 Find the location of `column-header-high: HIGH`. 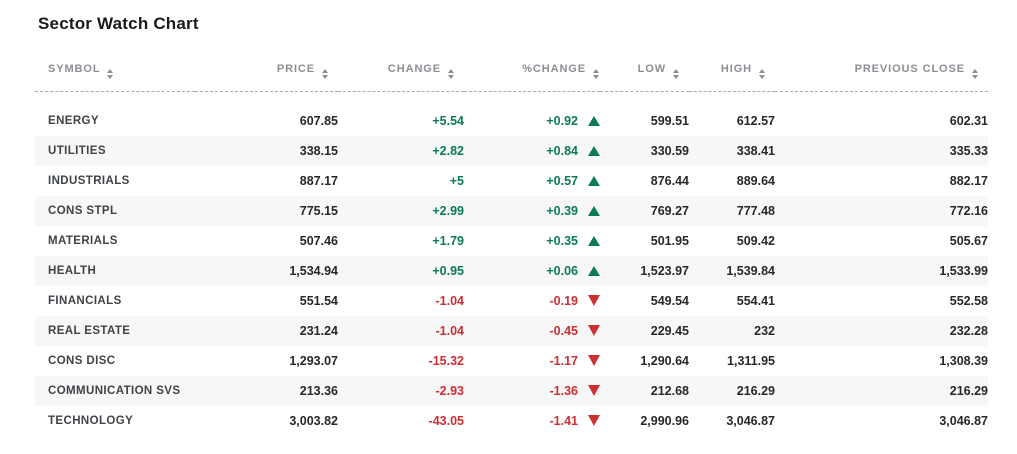

column-header-high: HIGH is located at coordinates (732, 77).